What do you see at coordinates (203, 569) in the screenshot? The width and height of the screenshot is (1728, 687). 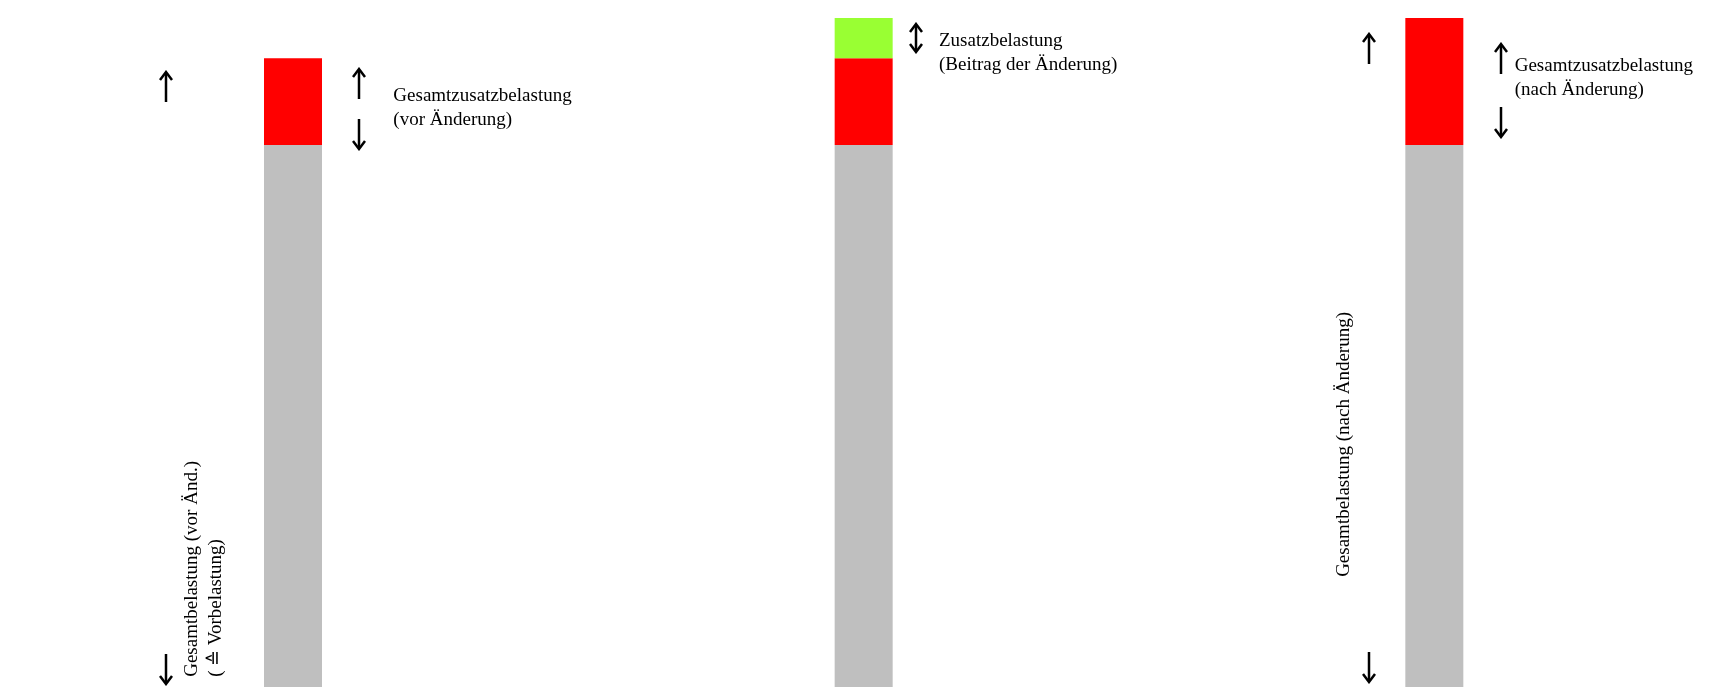 I see `annotation: Gesamtbelastung (vor Änd.) ( ≙ Vorbelastung)` at bounding box center [203, 569].